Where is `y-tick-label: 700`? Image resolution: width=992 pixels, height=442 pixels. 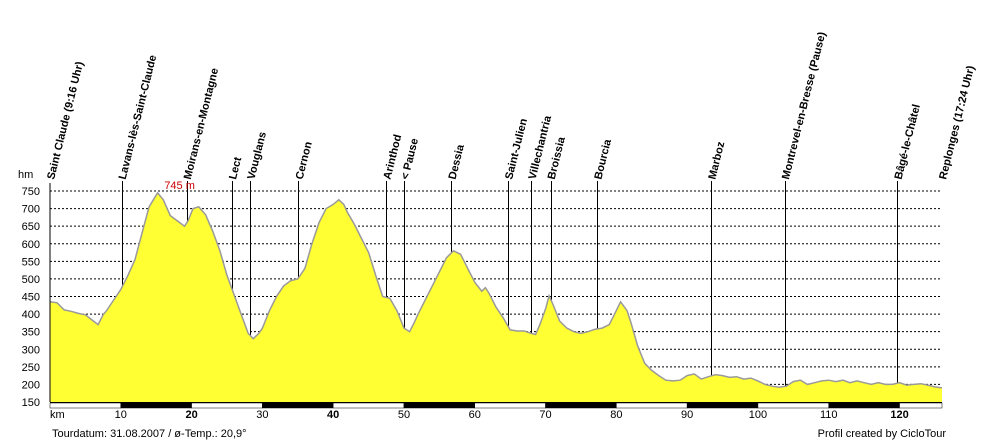 y-tick-label: 700 is located at coordinates (31, 210).